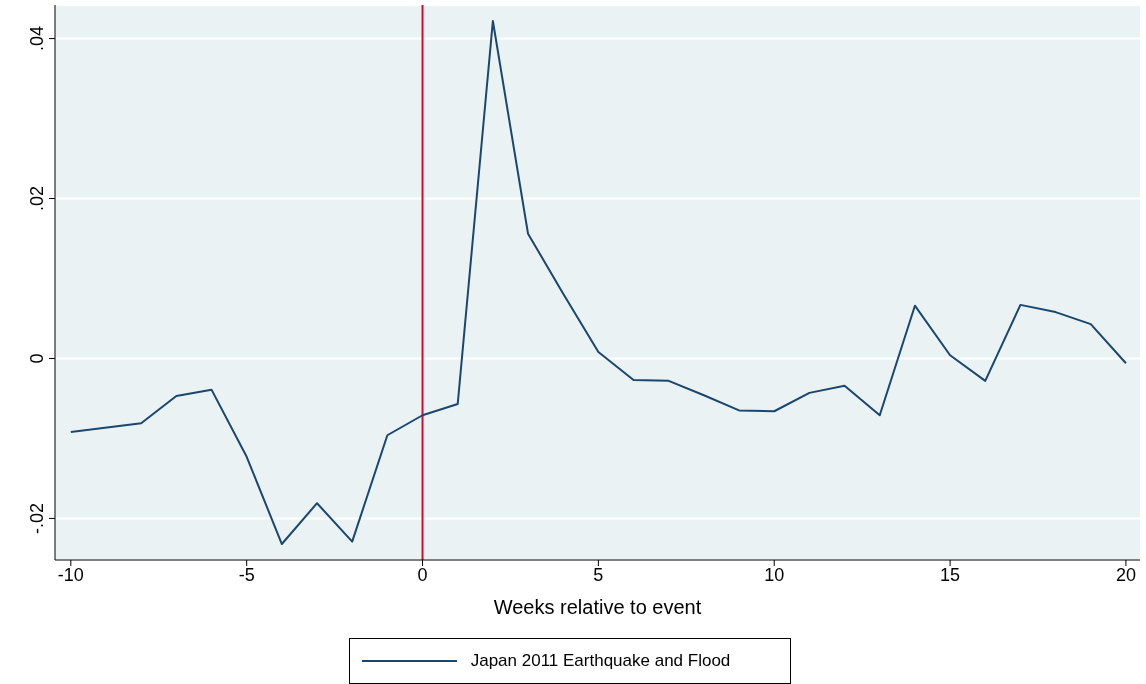 This screenshot has width=1146, height=684. What do you see at coordinates (774, 574) in the screenshot?
I see `x-tick-label: 10` at bounding box center [774, 574].